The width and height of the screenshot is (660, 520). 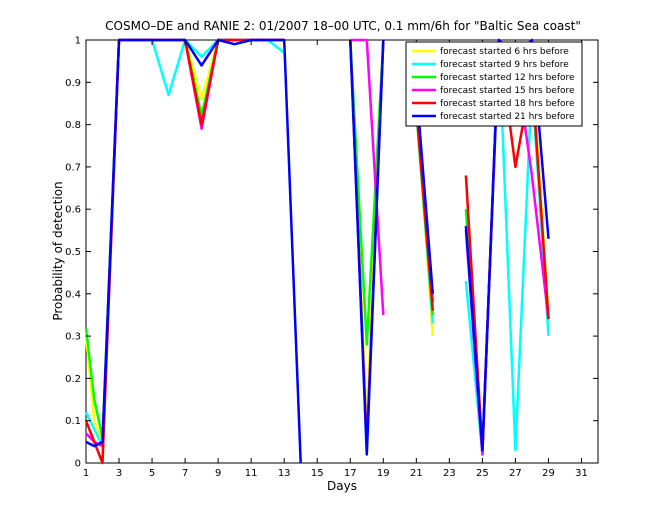 I want to click on x-tick-label: 15, so click(x=317, y=473).